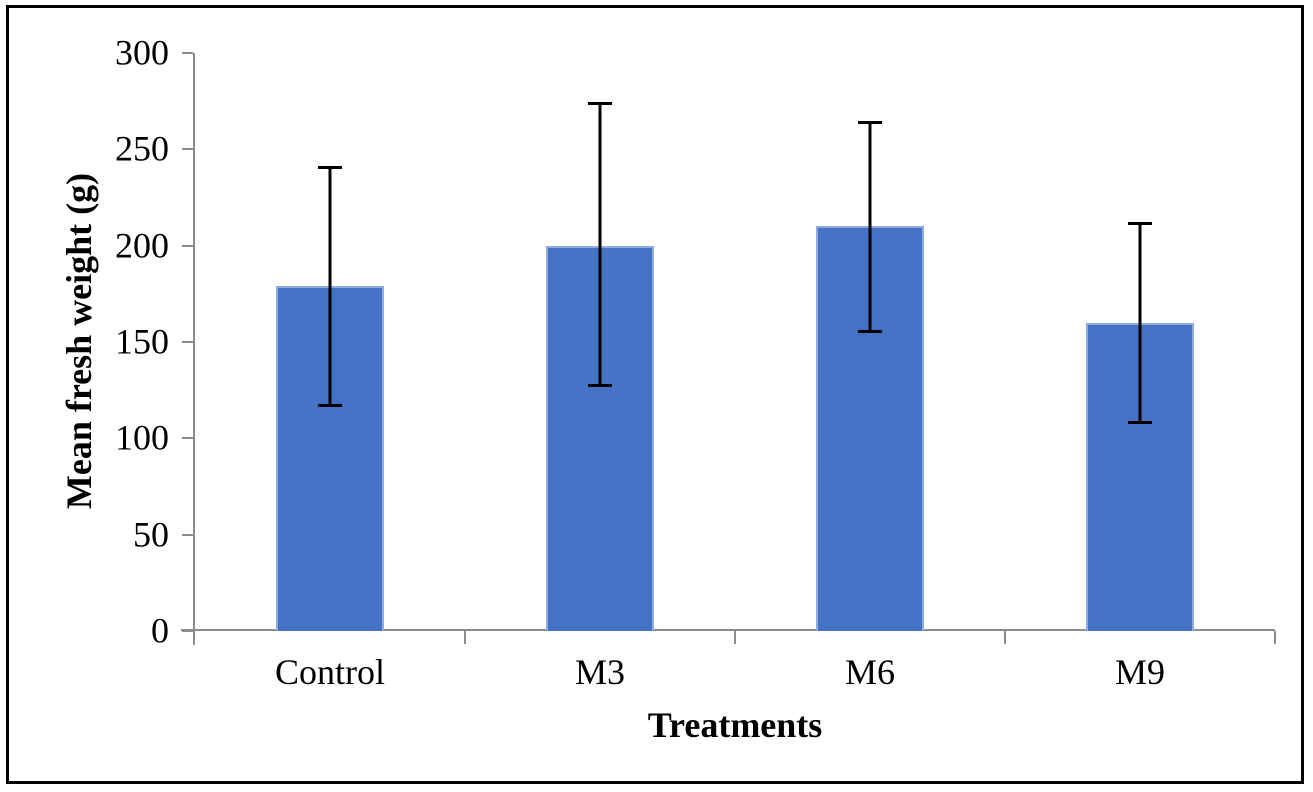 This screenshot has height=792, width=1313. I want to click on category-label-m9: M9, so click(1140, 672).